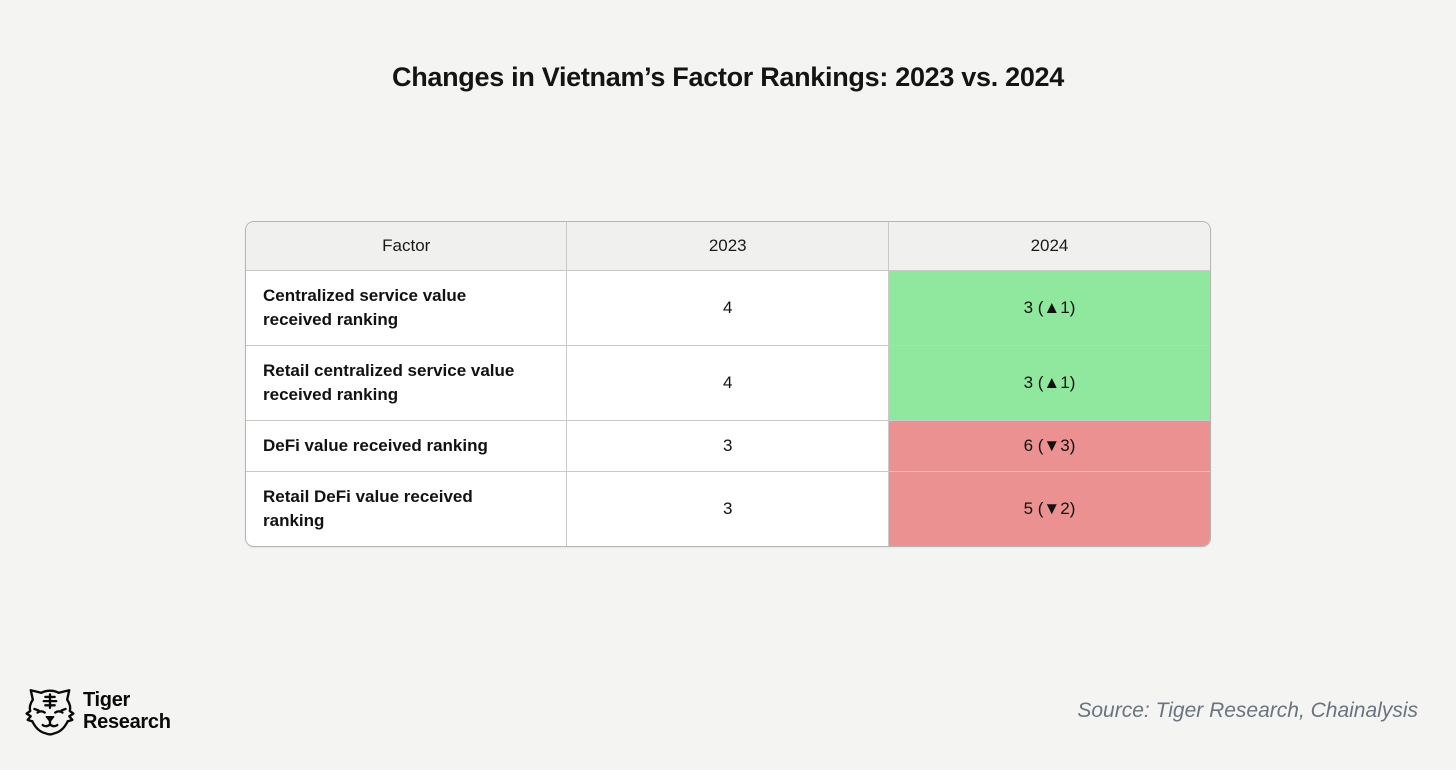 The height and width of the screenshot is (770, 1456). Describe the element at coordinates (407, 446) in the screenshot. I see `factor-label: DeFi value received ranking` at that location.